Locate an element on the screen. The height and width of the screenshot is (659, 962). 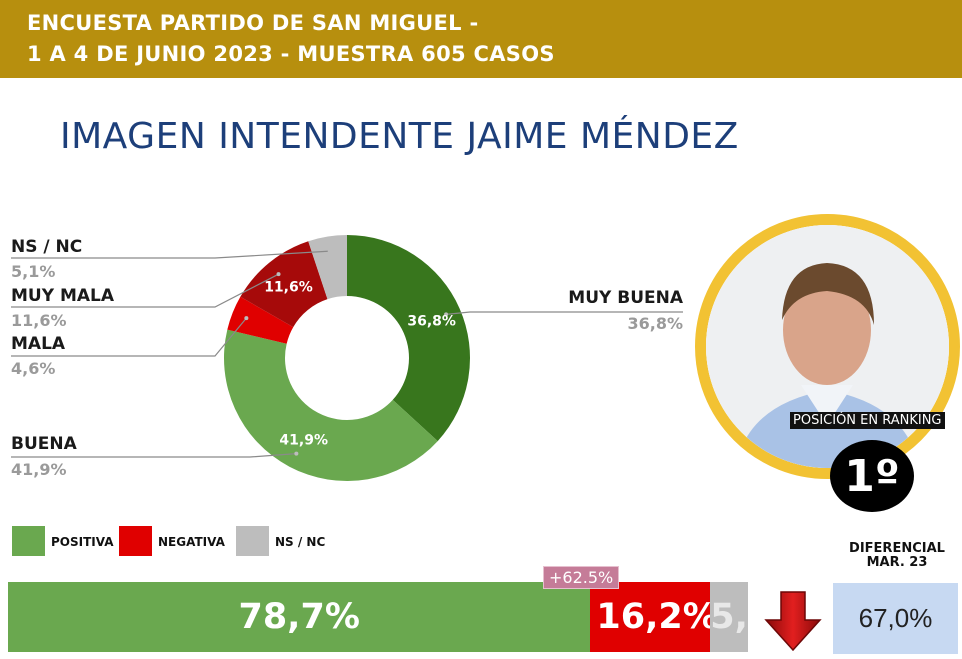
callout-value-mala: 4,6% is located at coordinates (33, 368).